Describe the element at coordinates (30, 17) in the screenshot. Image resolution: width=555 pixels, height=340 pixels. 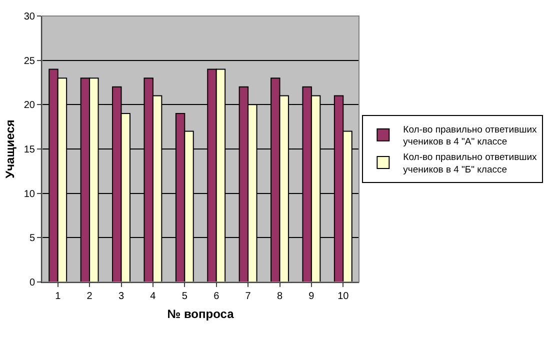
I see `y-tick-label: 30` at that location.